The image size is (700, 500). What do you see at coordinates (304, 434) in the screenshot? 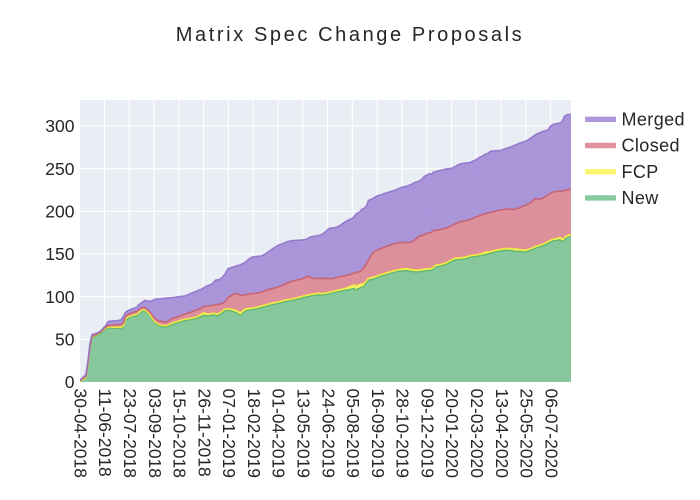
I see `svg-text: 13-05-2019` at bounding box center [304, 434].